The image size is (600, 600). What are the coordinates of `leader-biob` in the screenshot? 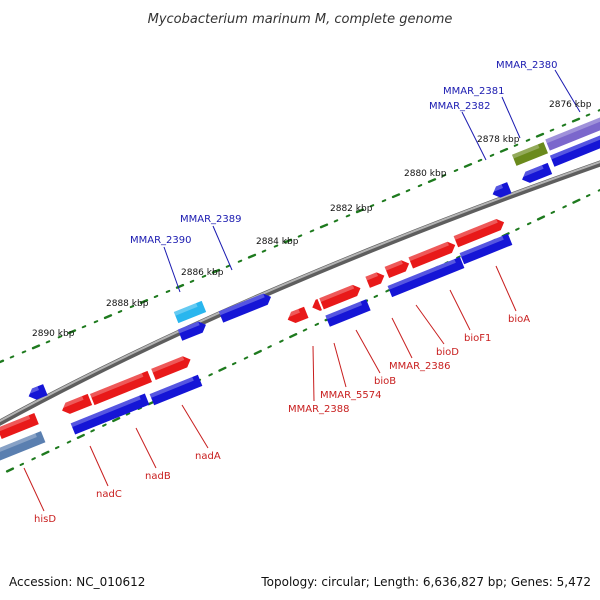 It's located at (368, 351).